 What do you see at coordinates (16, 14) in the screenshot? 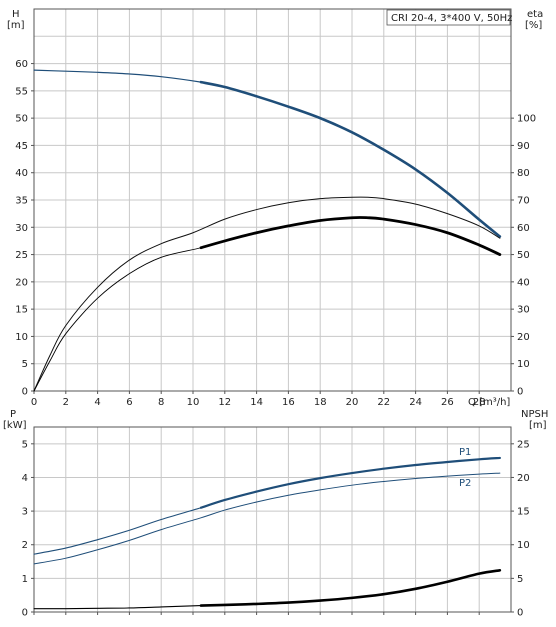
I see `h-axis-title-line1: H` at bounding box center [16, 14].